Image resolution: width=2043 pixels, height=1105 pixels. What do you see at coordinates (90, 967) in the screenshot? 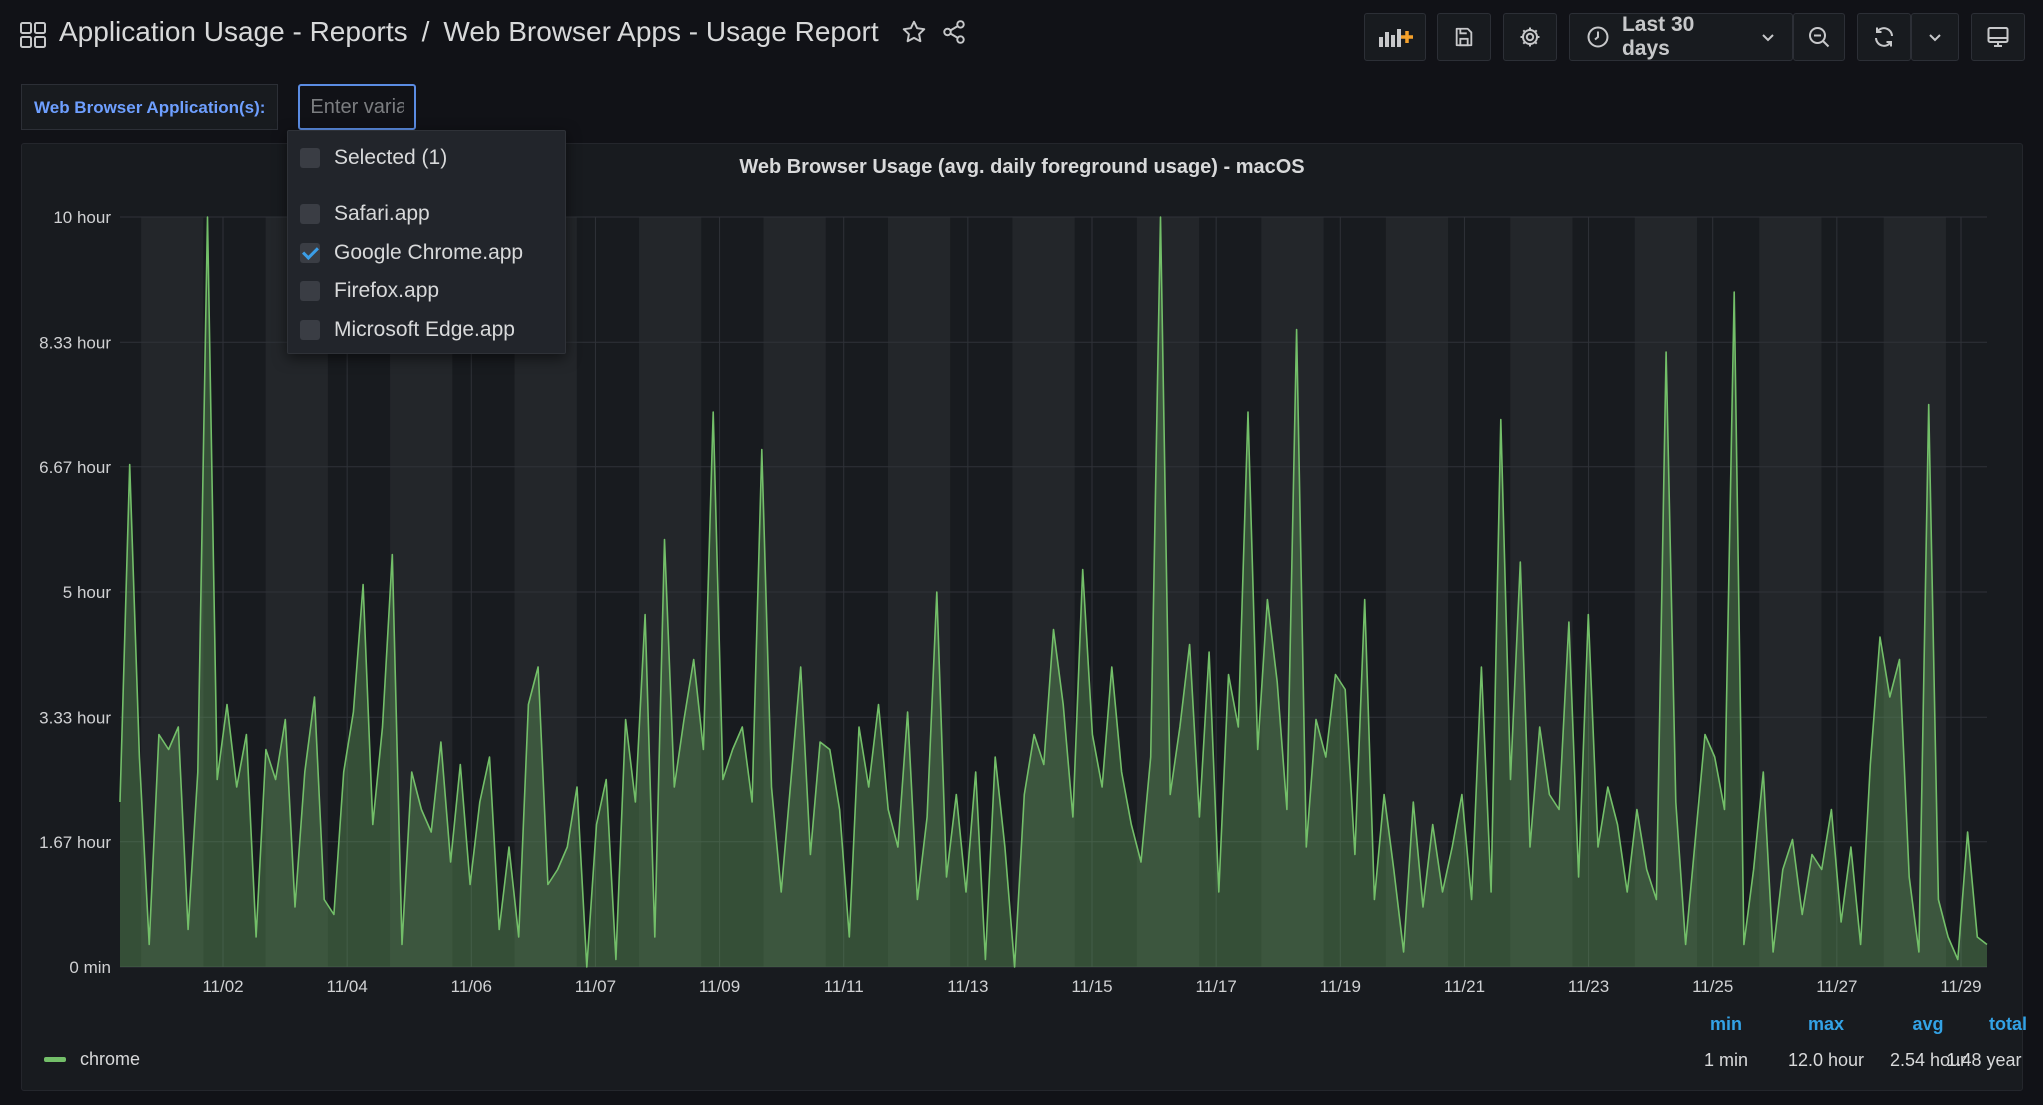
I see `y-tick-label: 0 min` at bounding box center [90, 967].